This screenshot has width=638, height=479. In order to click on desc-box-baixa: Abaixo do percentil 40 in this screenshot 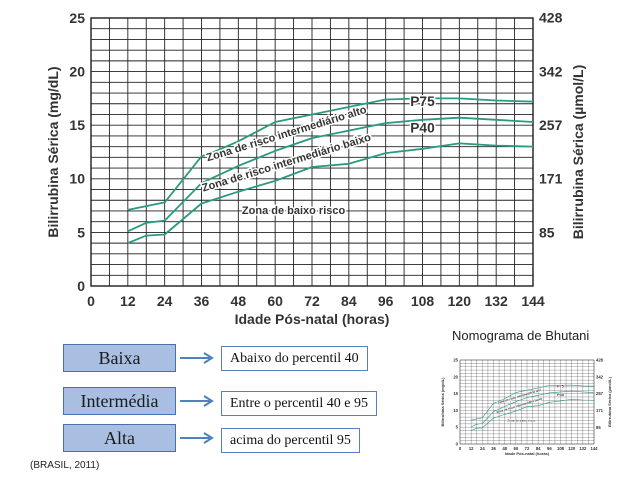, I will do `click(294, 358)`.